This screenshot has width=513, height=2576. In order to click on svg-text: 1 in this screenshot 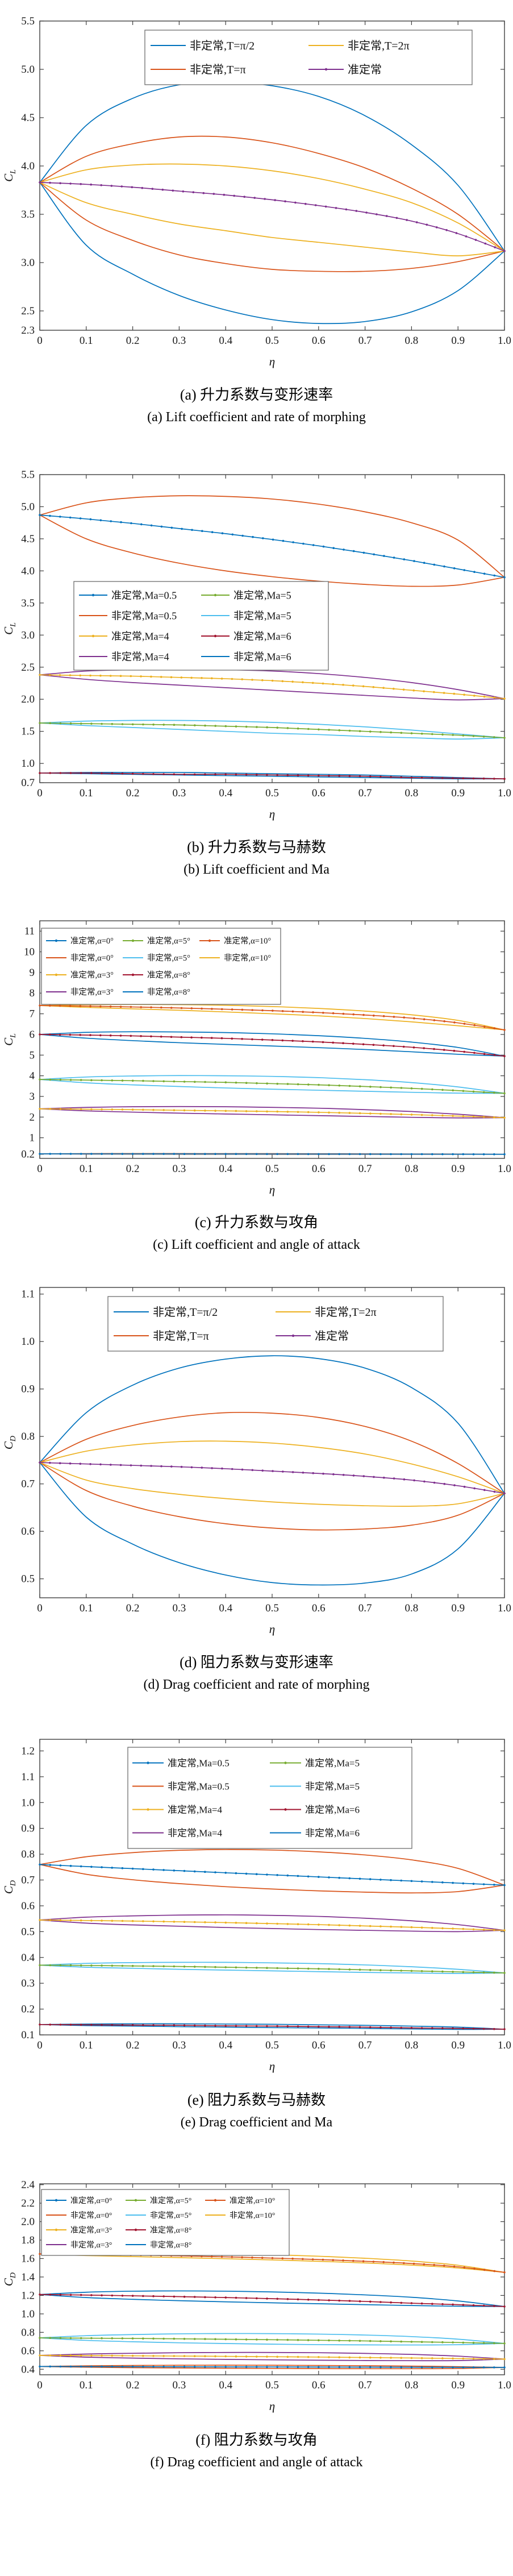, I will do `click(32, 1138)`.